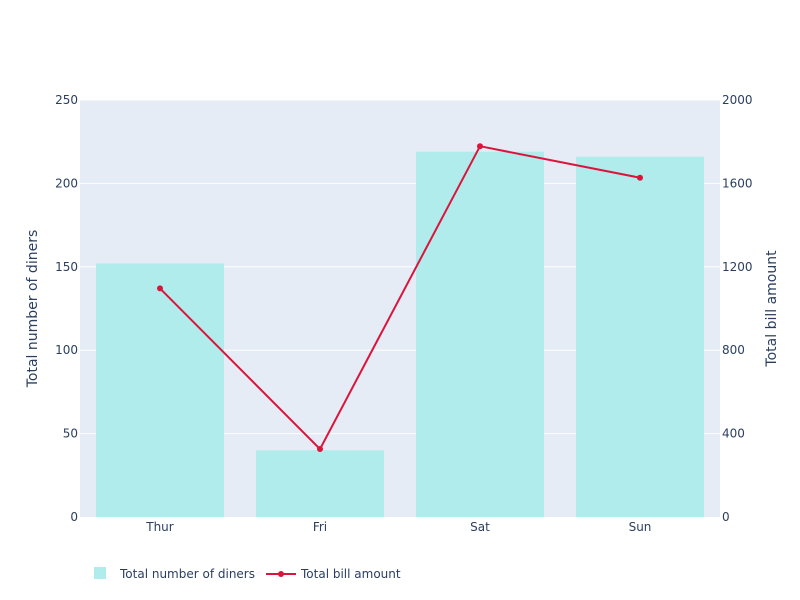 This screenshot has width=800, height=600. Describe the element at coordinates (66, 350) in the screenshot. I see `y-left-tick-label: 100` at that location.